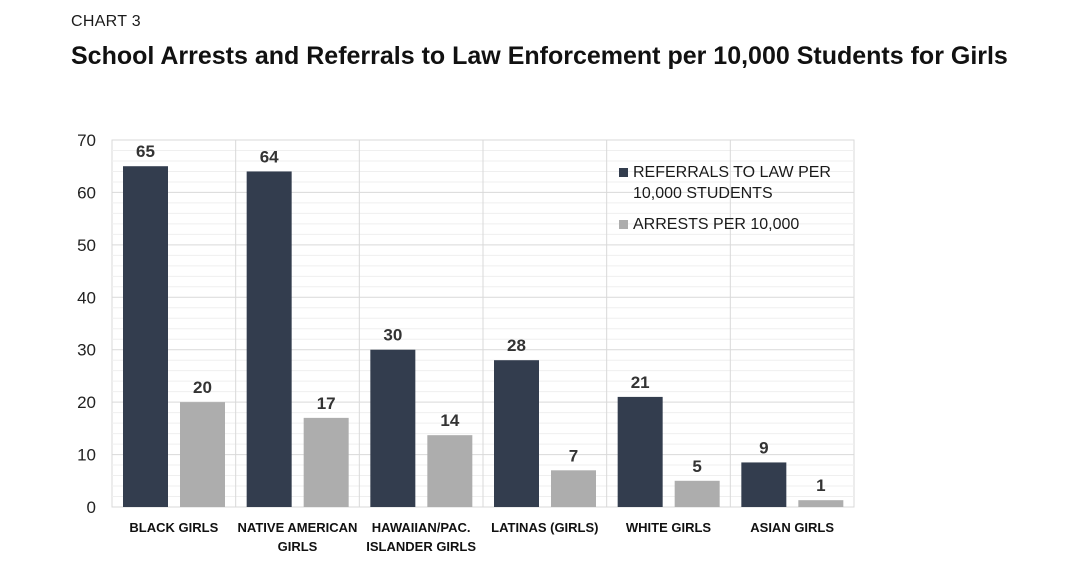  What do you see at coordinates (91, 507) in the screenshot?
I see `y-tick-label: 0` at bounding box center [91, 507].